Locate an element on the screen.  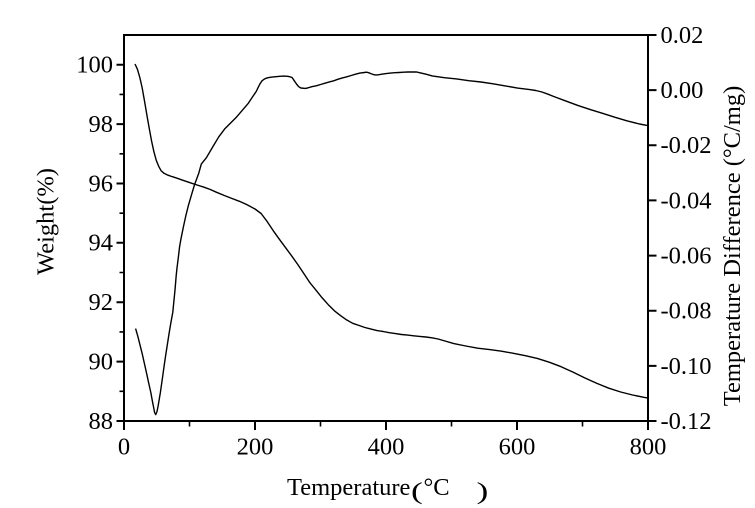
svg-text: Temperature is located at coordinates (349, 487).